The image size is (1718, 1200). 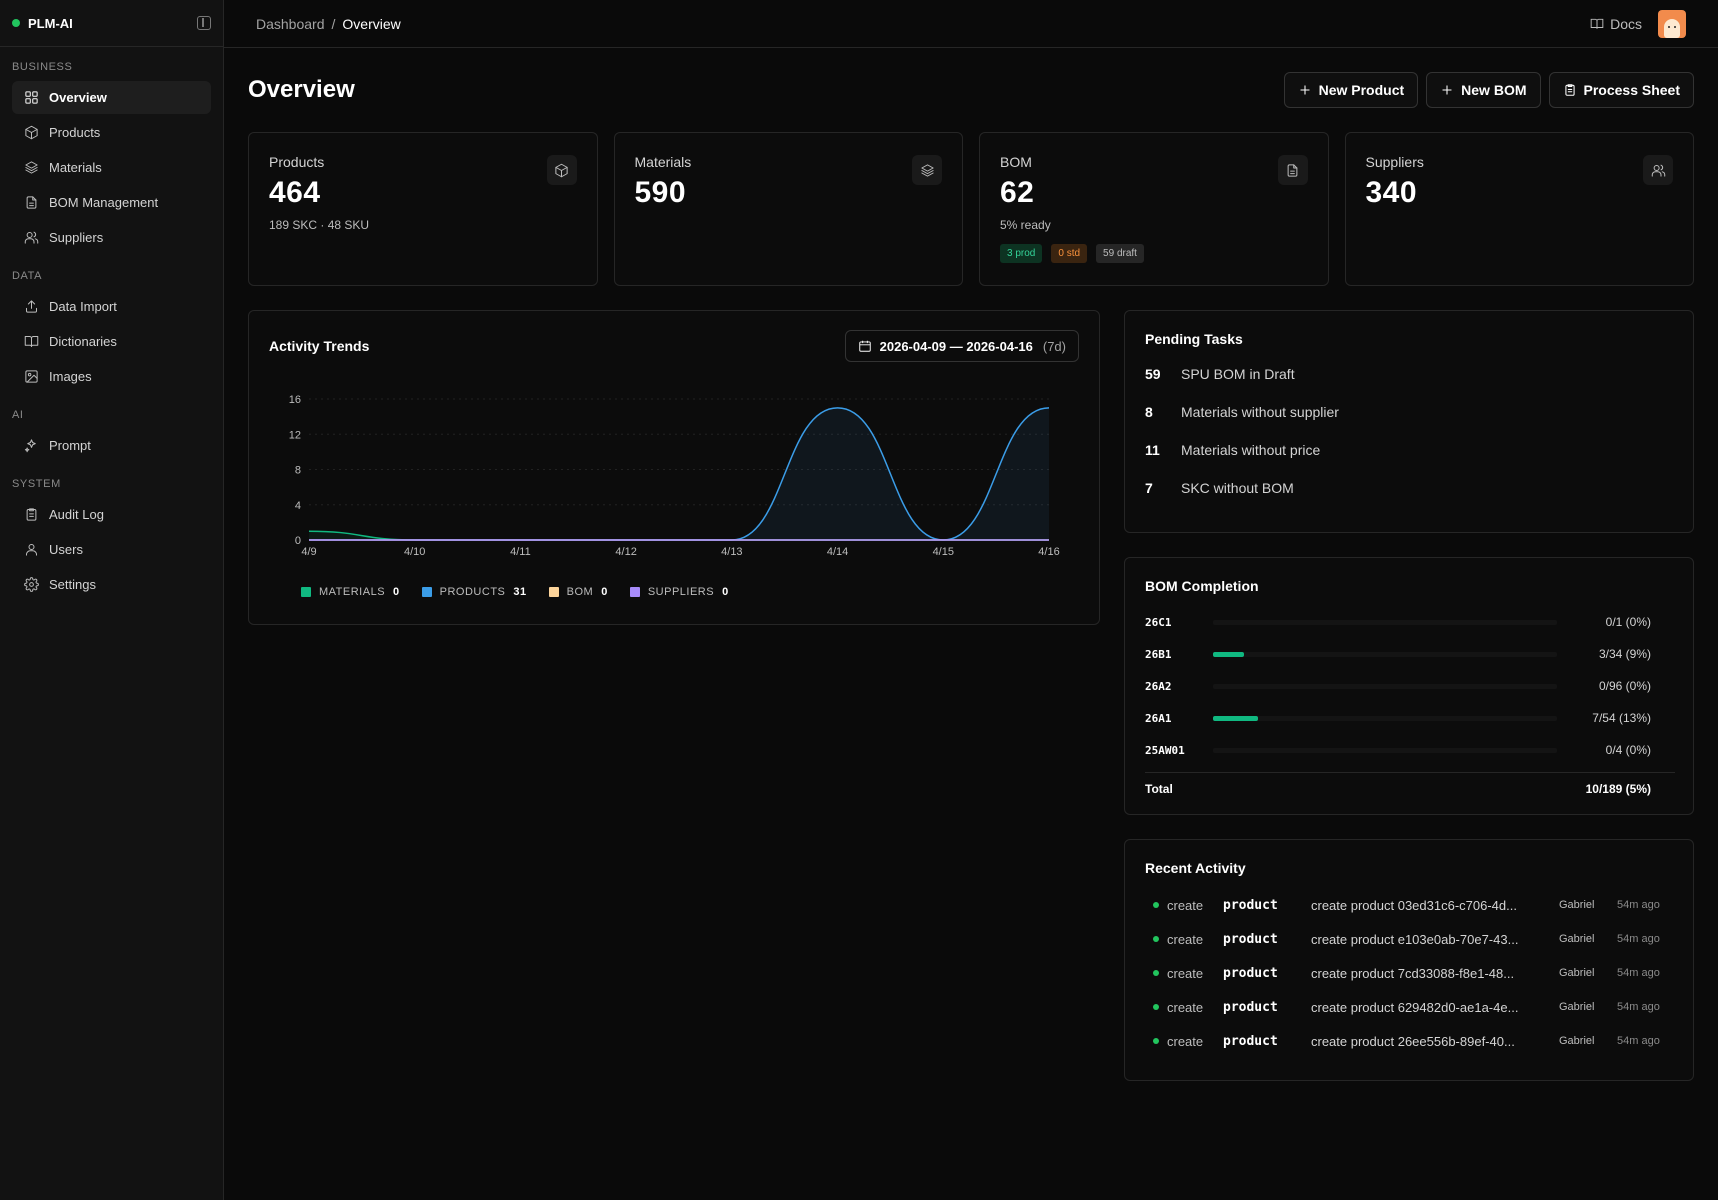 I want to click on sidebar-collapse-icon, so click(x=204, y=23).